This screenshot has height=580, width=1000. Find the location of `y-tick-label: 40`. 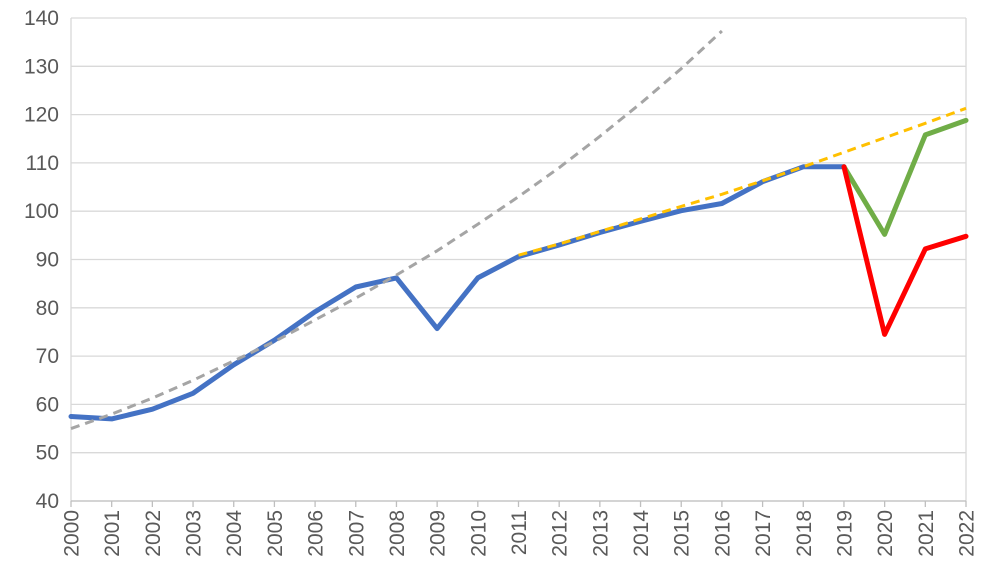

y-tick-label: 40 is located at coordinates (47, 501).